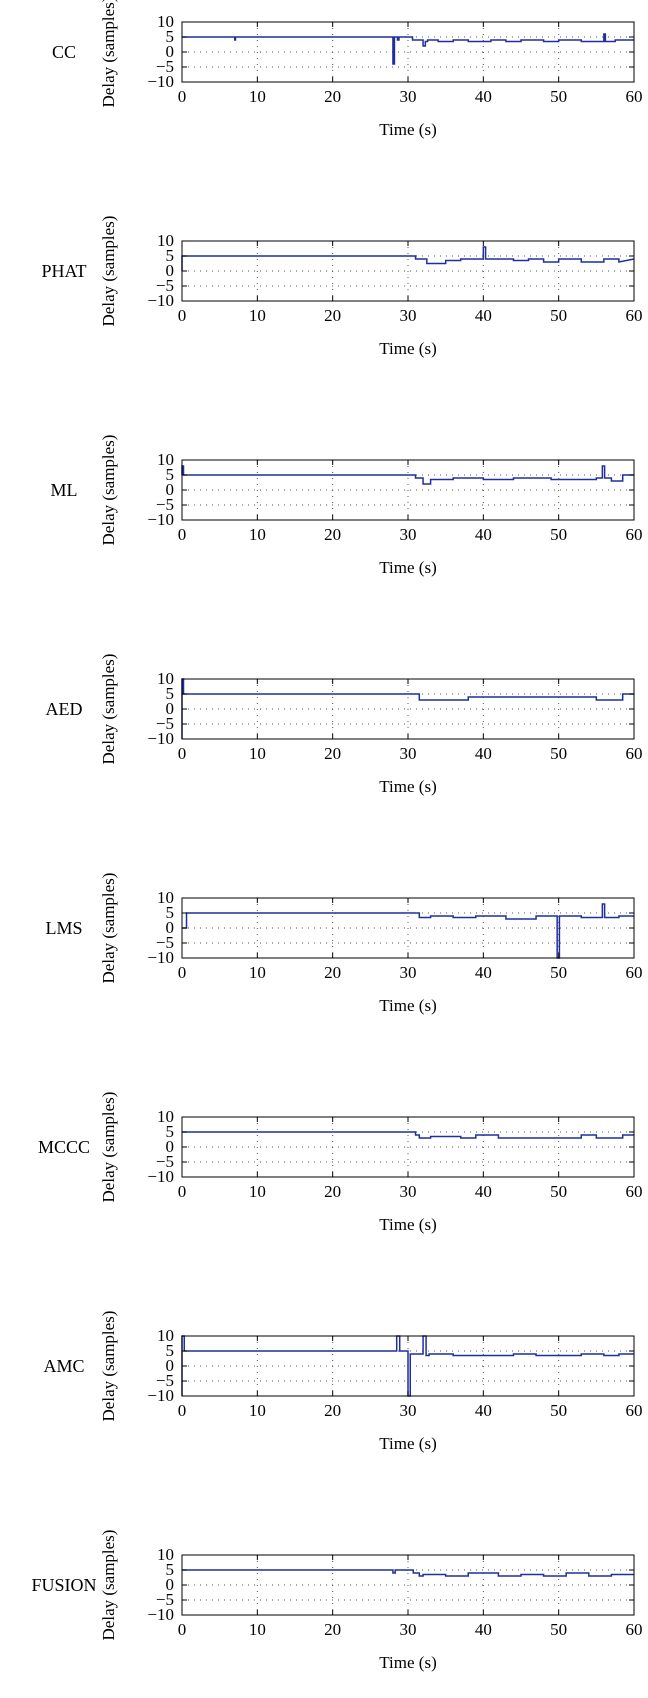 The image size is (648, 1698). I want to click on method-label: AMC, so click(63, 1366).